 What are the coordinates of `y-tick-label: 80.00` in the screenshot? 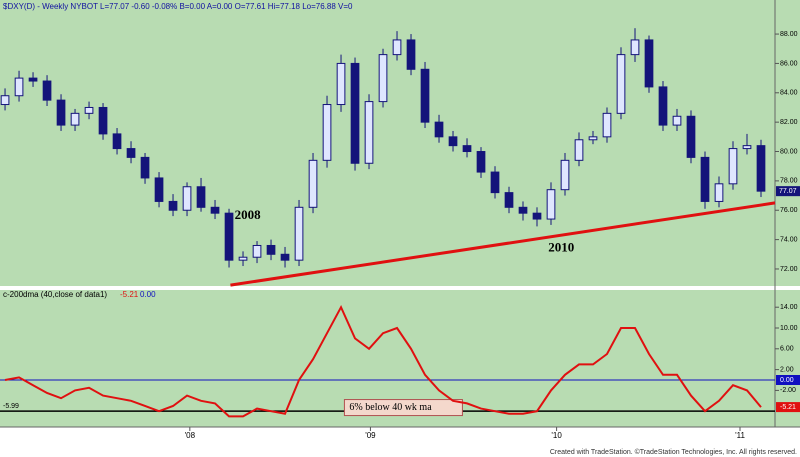 It's located at (789, 151).